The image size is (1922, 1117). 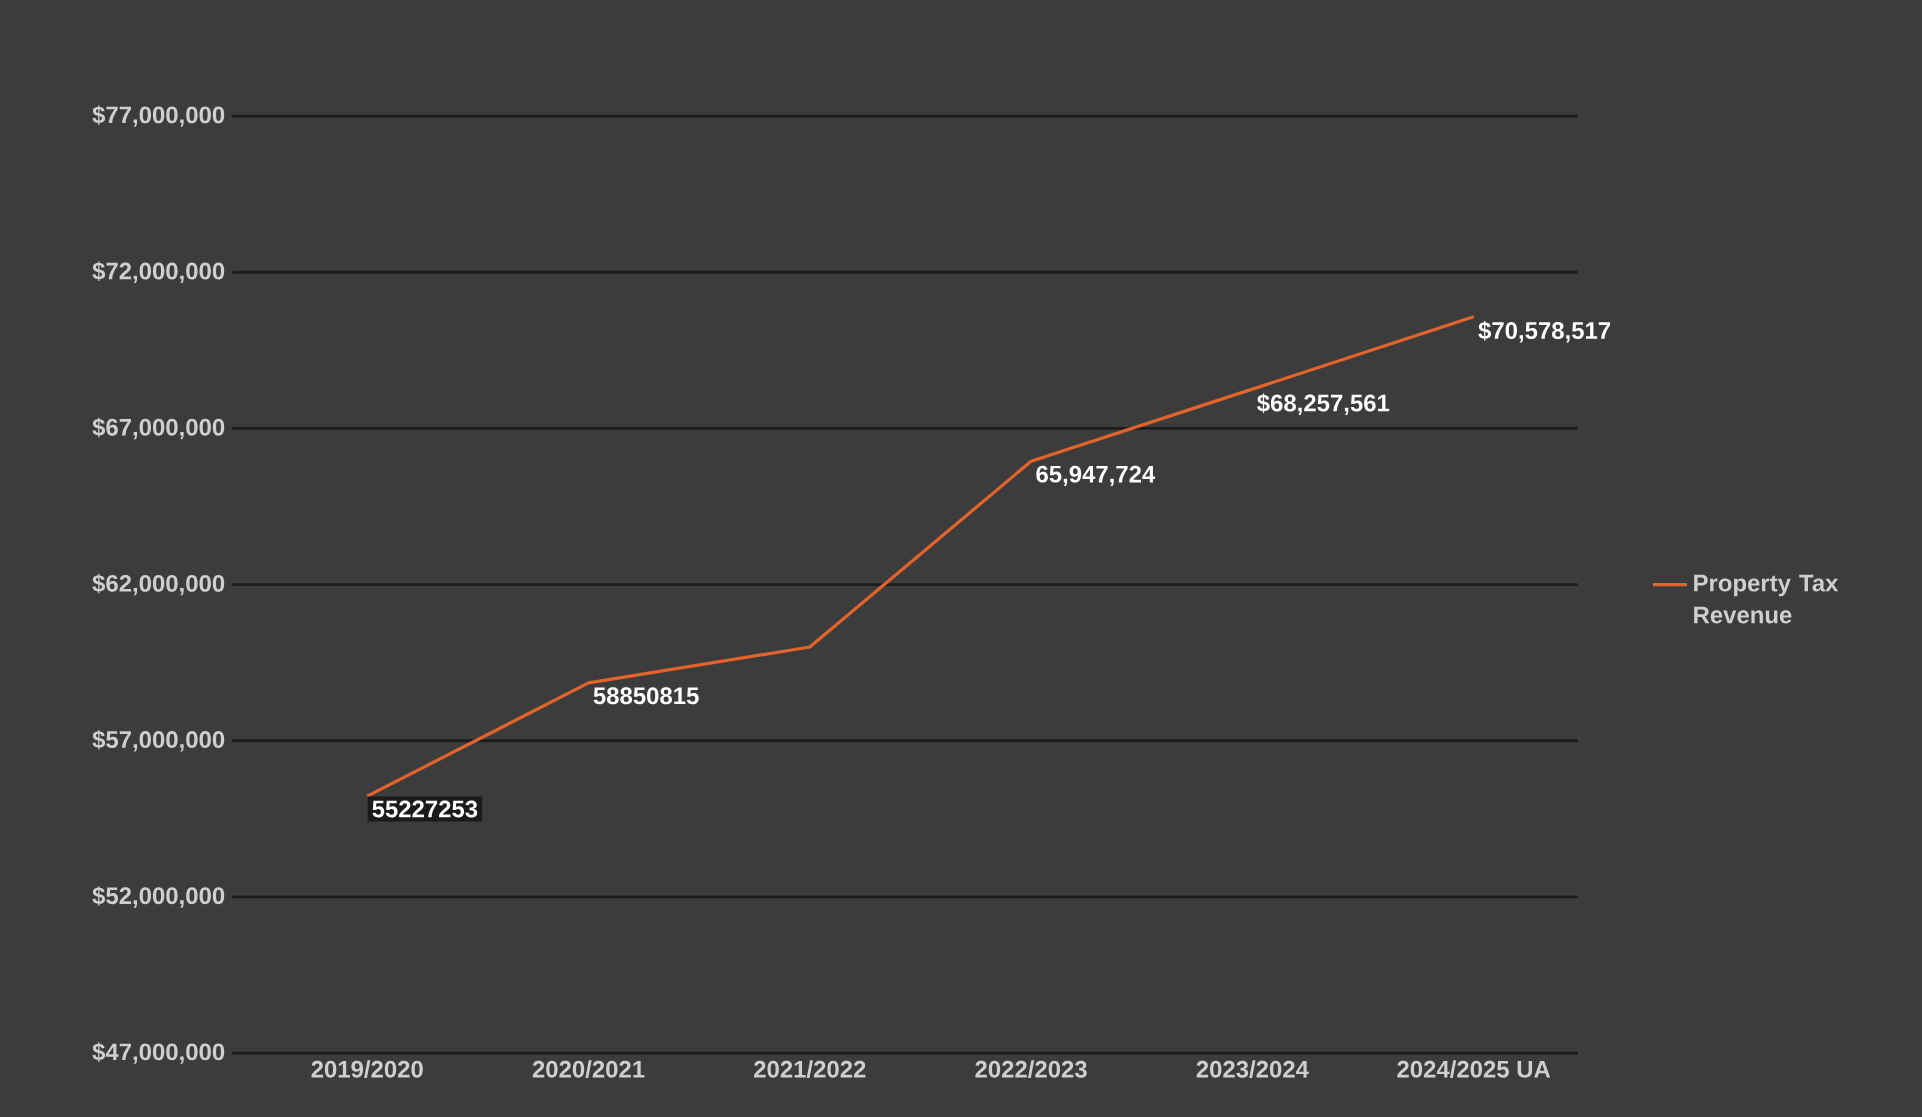 I want to click on x-tick-label: 2024/2025 UA, so click(x=1474, y=1069).